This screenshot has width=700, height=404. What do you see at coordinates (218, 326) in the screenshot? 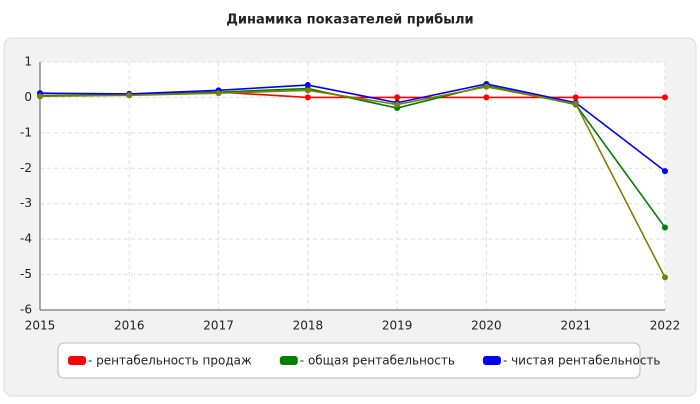
I see `x-tick-label: 2017` at bounding box center [218, 326].